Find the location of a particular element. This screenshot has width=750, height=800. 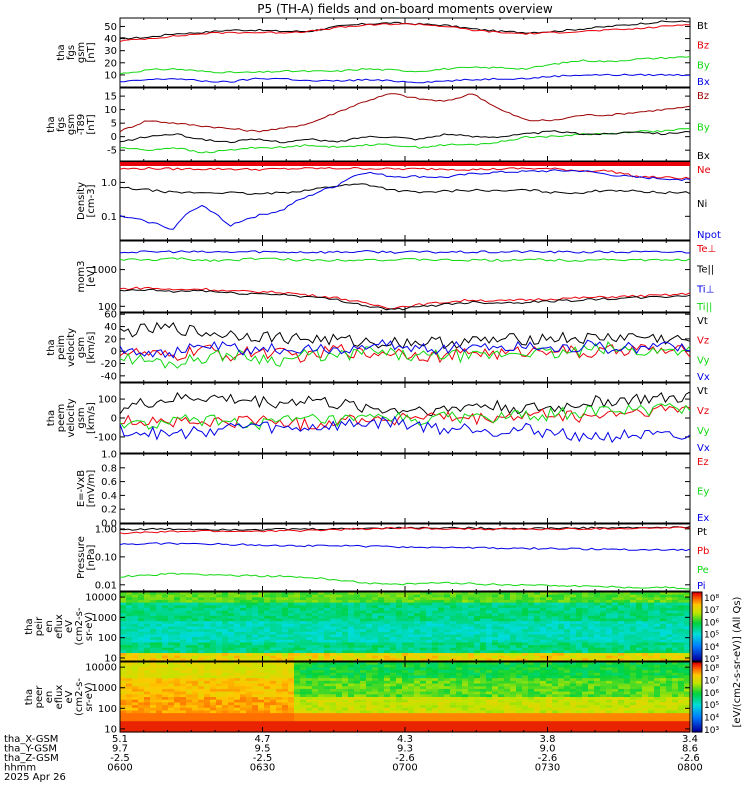

x-axis-value: 0800 is located at coordinates (689, 768).